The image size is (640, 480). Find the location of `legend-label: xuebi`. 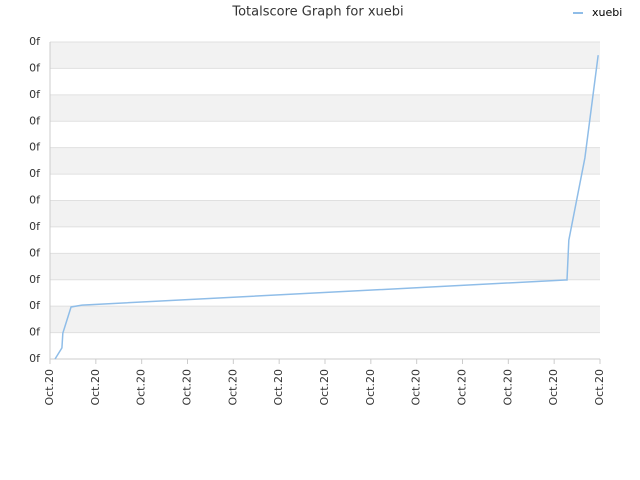

legend-label: xuebi is located at coordinates (607, 12).